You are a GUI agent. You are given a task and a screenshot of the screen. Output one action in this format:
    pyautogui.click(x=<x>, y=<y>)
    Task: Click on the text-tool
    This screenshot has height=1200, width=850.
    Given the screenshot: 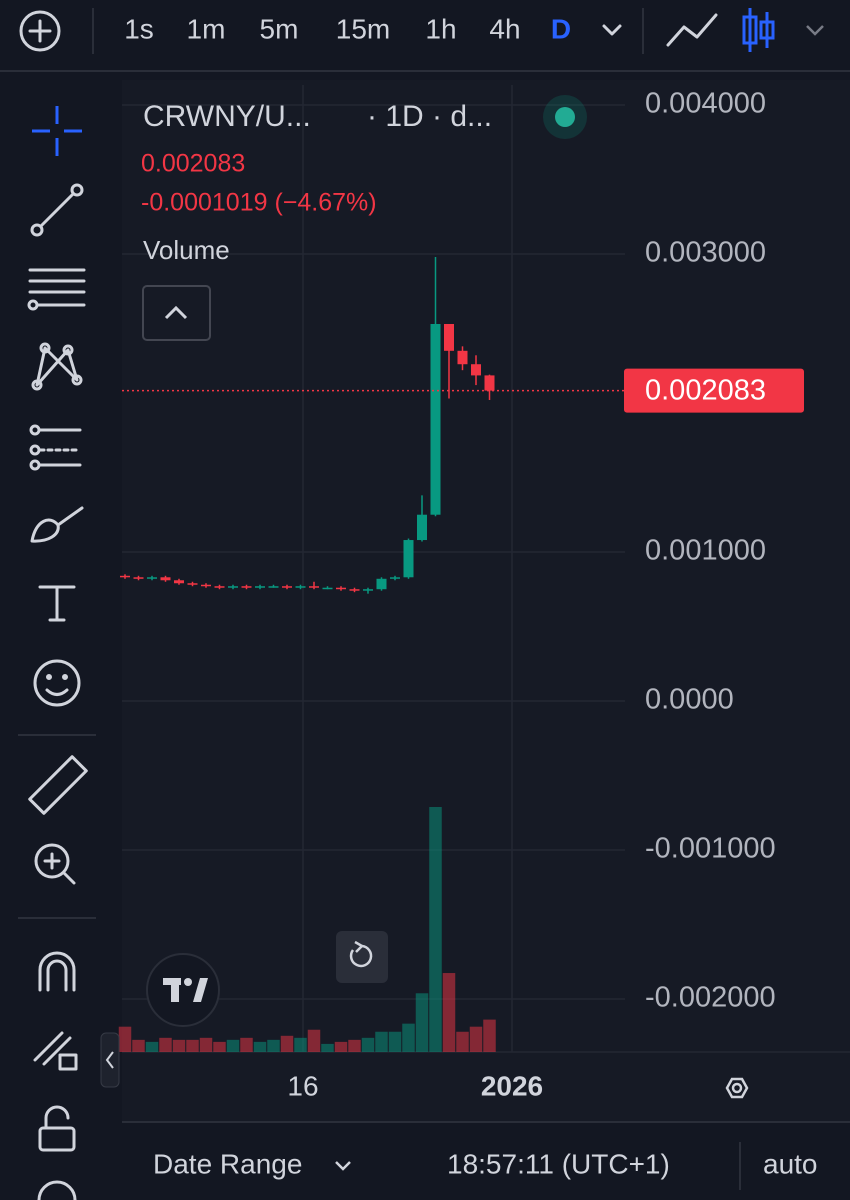 What is the action you would take?
    pyautogui.click(x=57, y=603)
    